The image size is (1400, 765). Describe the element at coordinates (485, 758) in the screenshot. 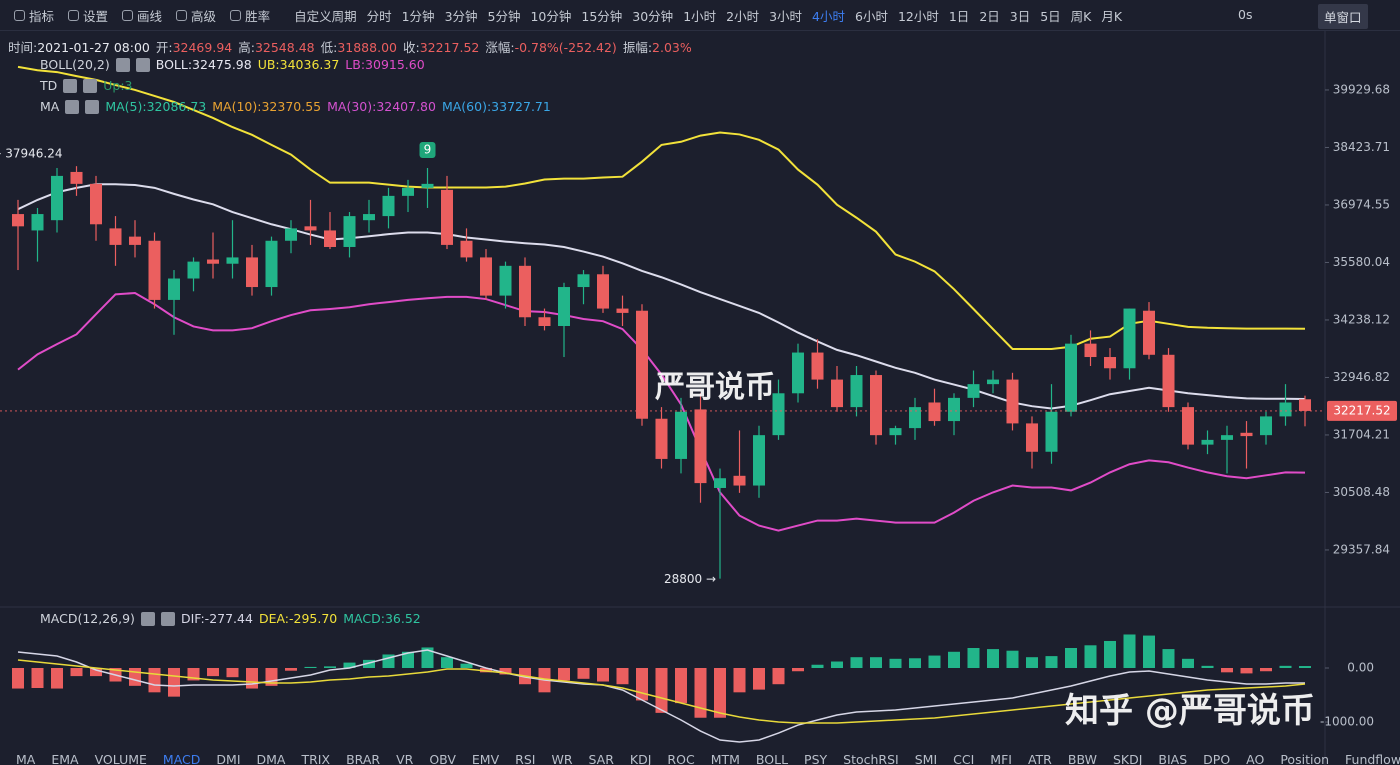

I see `indicator-tab: EMV` at that location.